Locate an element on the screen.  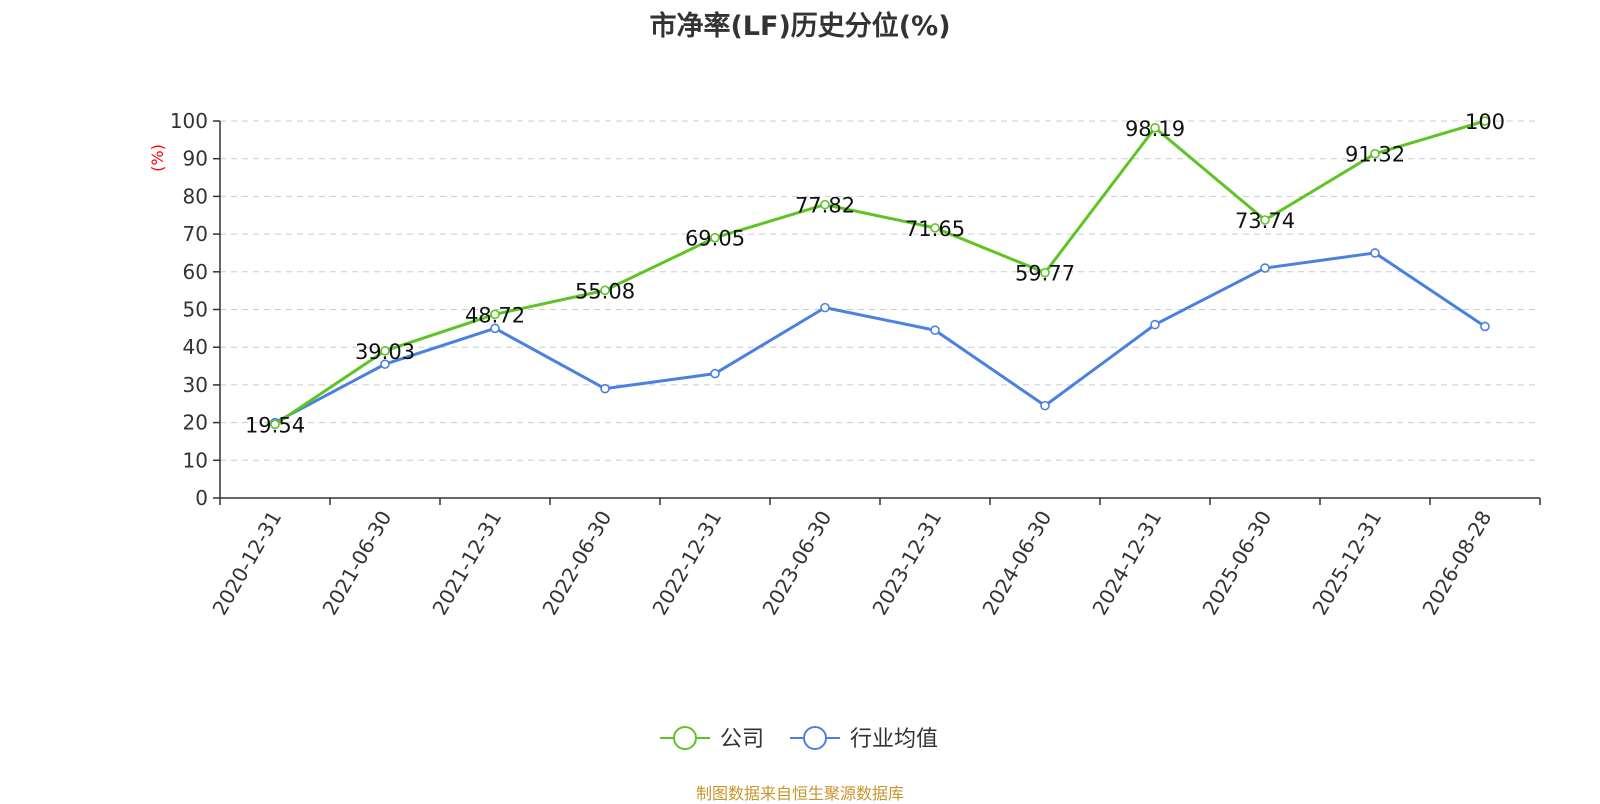
y-tick-label: 30 is located at coordinates (195, 385).